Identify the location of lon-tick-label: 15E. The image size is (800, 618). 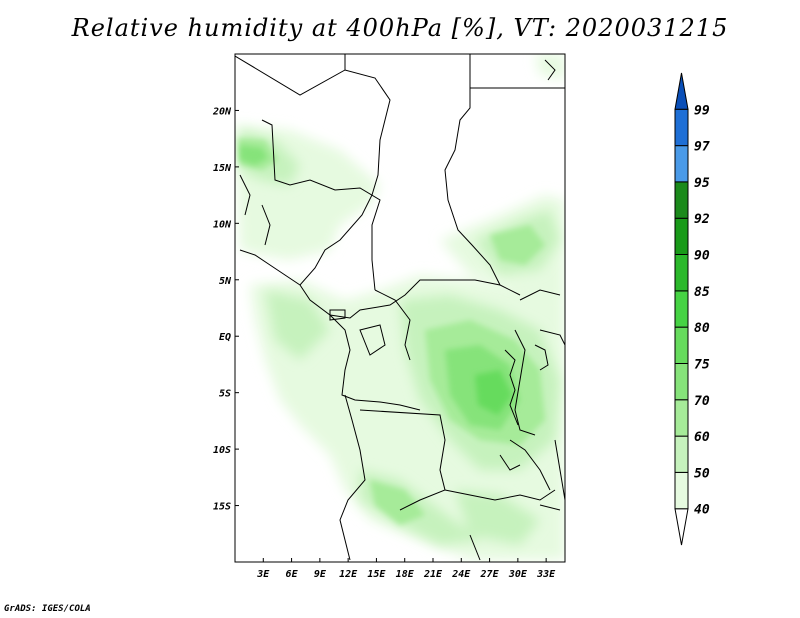
(376, 574).